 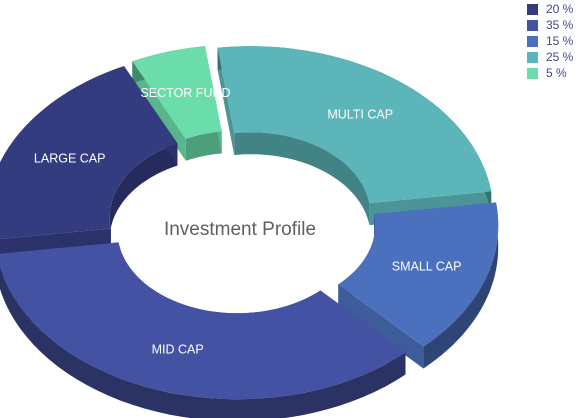 What do you see at coordinates (70, 158) in the screenshot?
I see `slice-label: LARGE CAP` at bounding box center [70, 158].